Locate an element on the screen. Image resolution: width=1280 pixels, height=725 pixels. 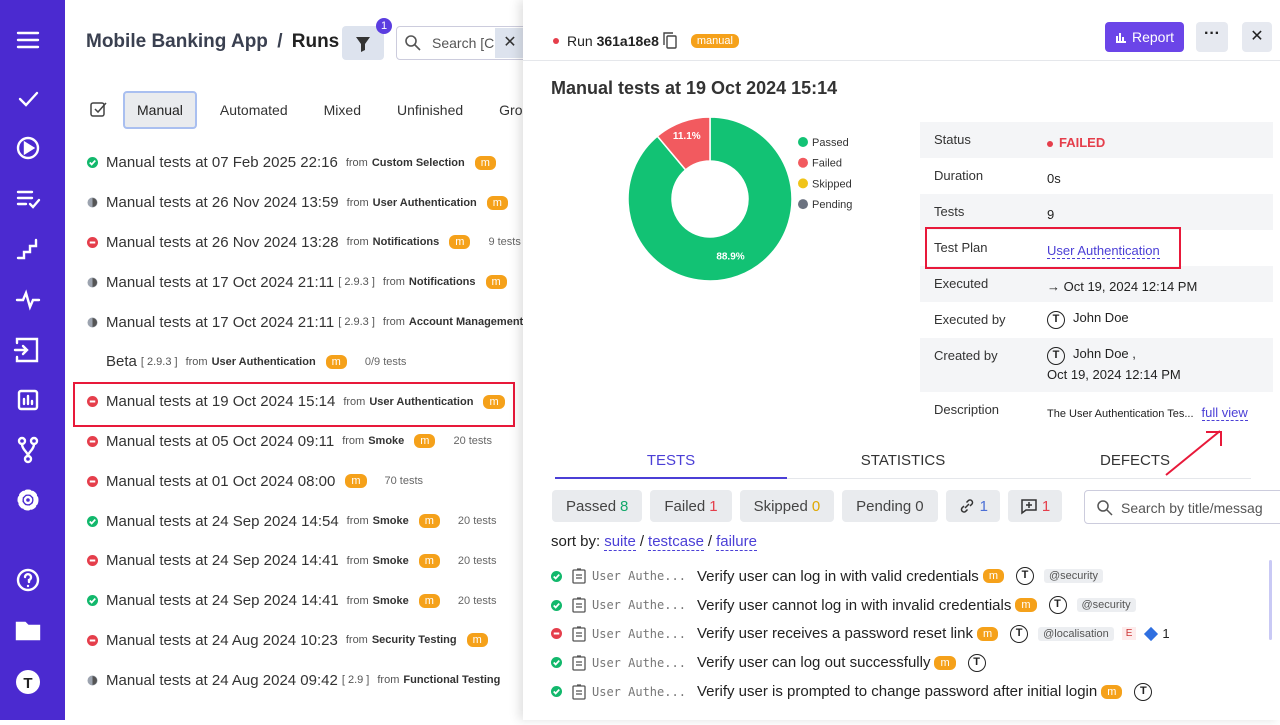
run-title: Manual tests at 26 Nov 2024 13:28 is located at coordinates (222, 242).